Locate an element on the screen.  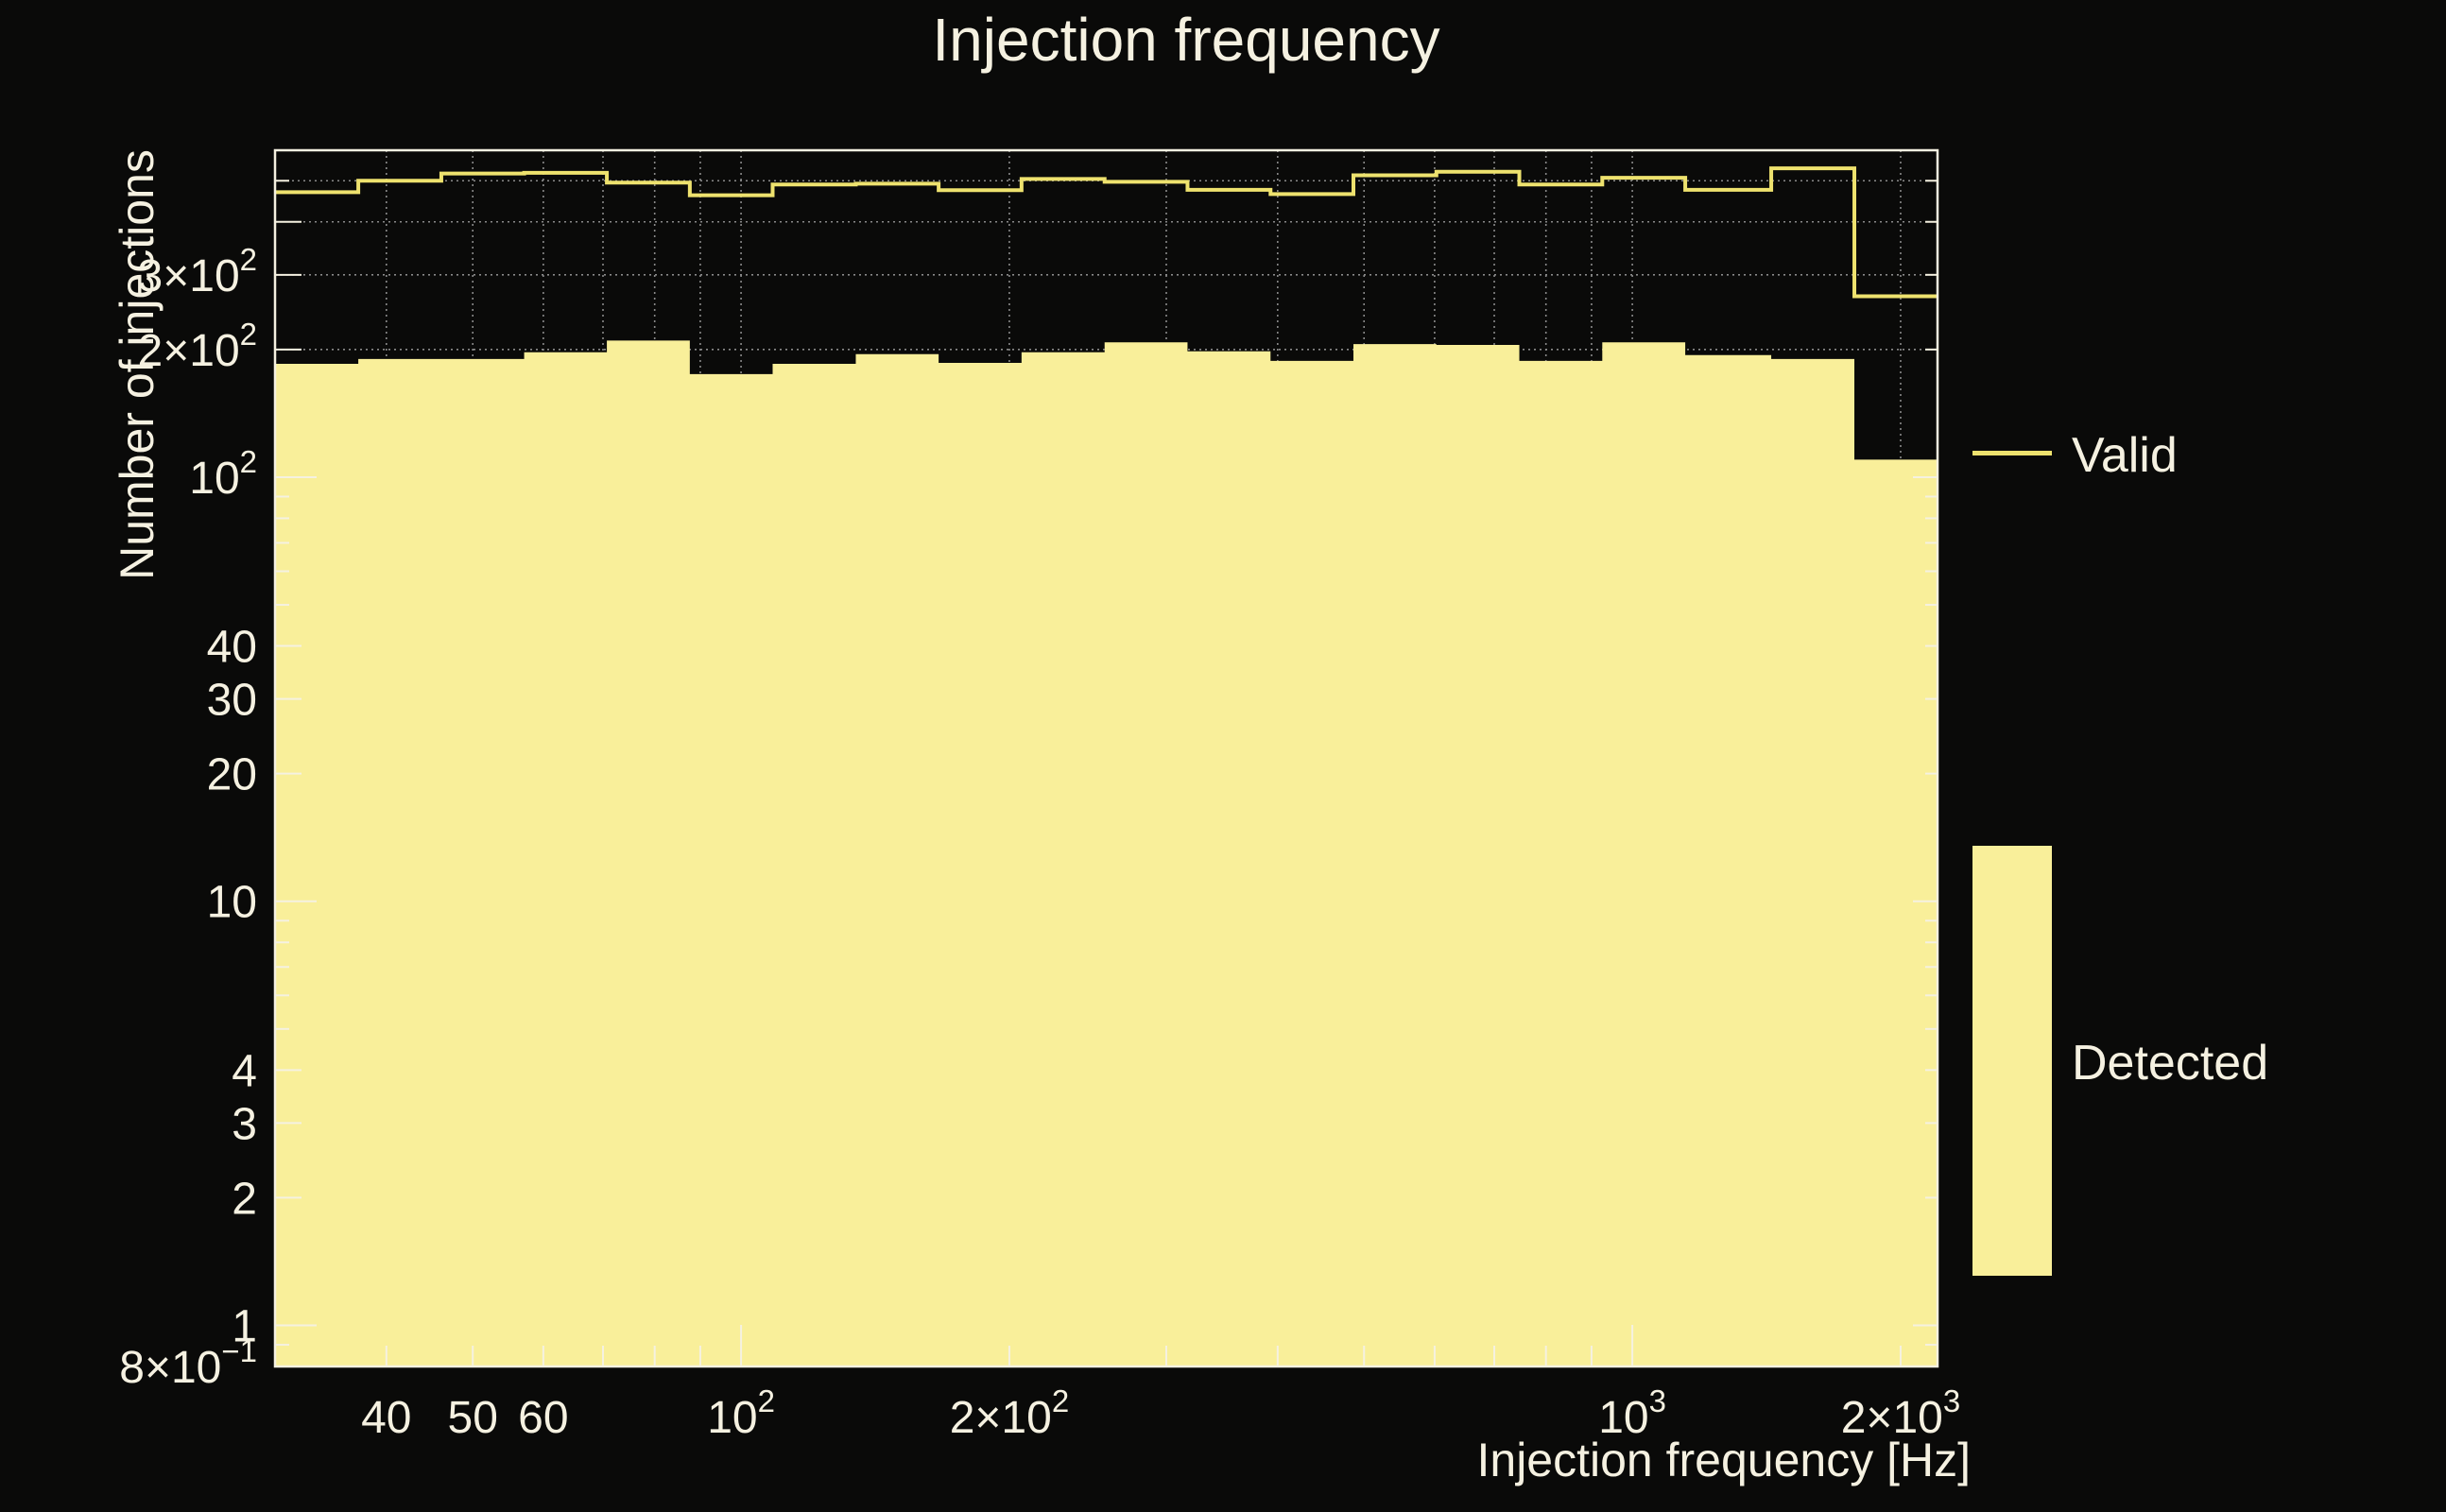
x-tick-label: 60 is located at coordinates (543, 1418).